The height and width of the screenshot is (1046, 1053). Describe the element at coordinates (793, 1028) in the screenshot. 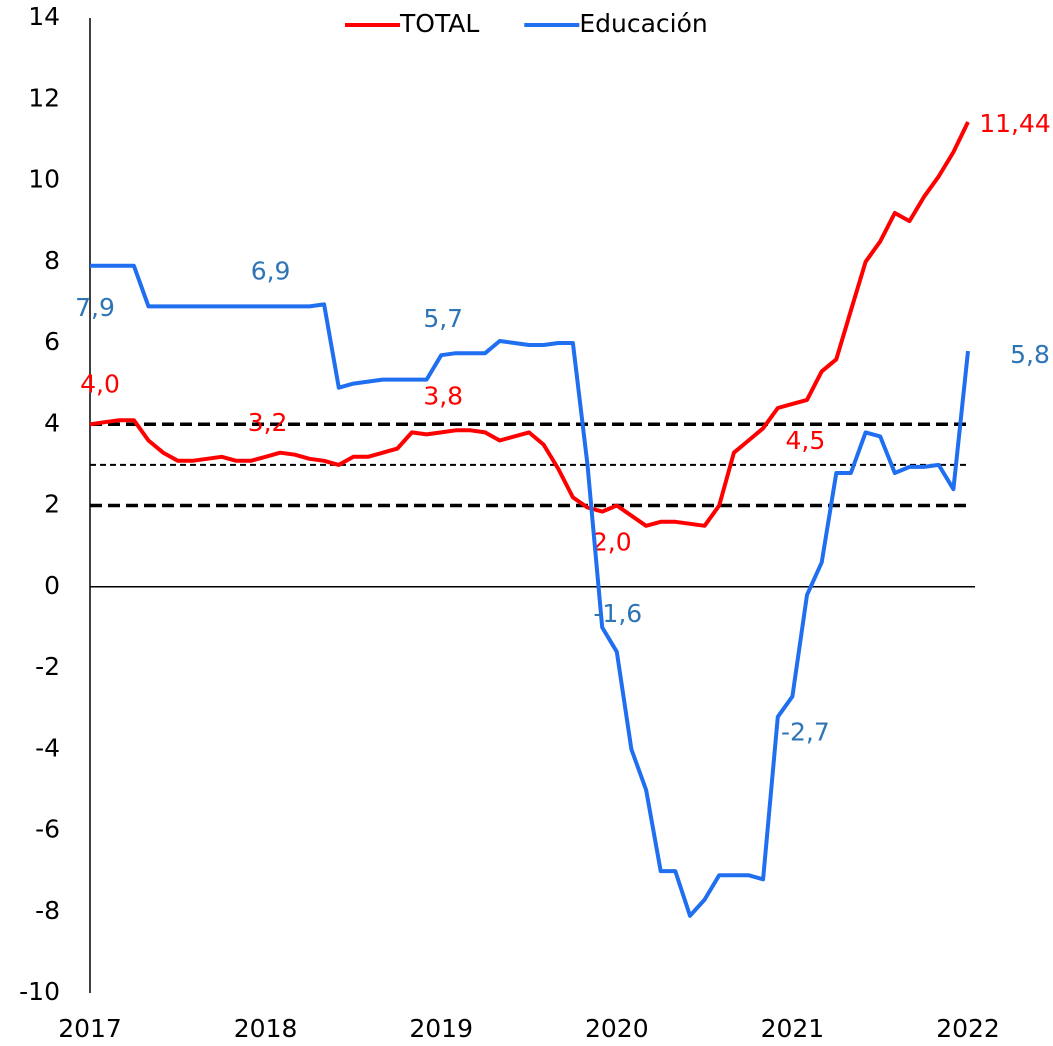

I see `x-tick-label: 2021` at that location.